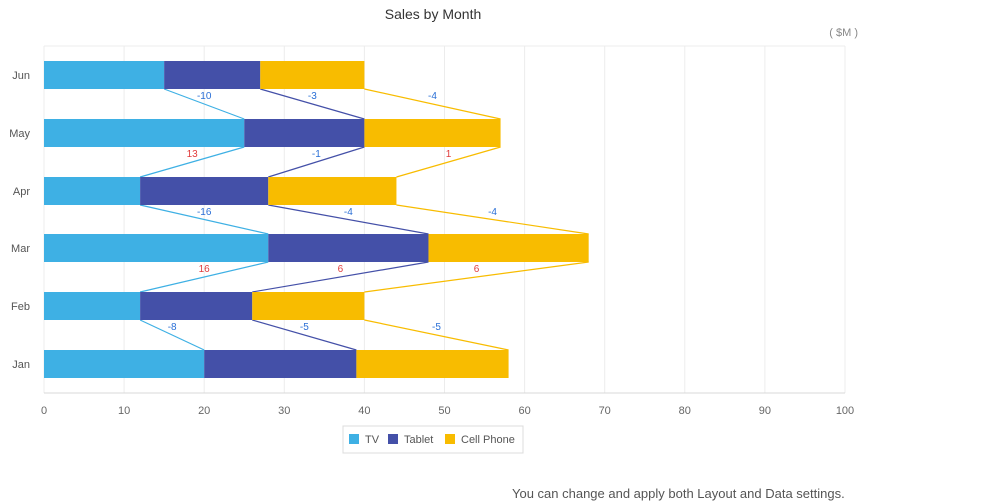  Describe the element at coordinates (508, 248) in the screenshot. I see `bar-mar-cell-phone` at that location.